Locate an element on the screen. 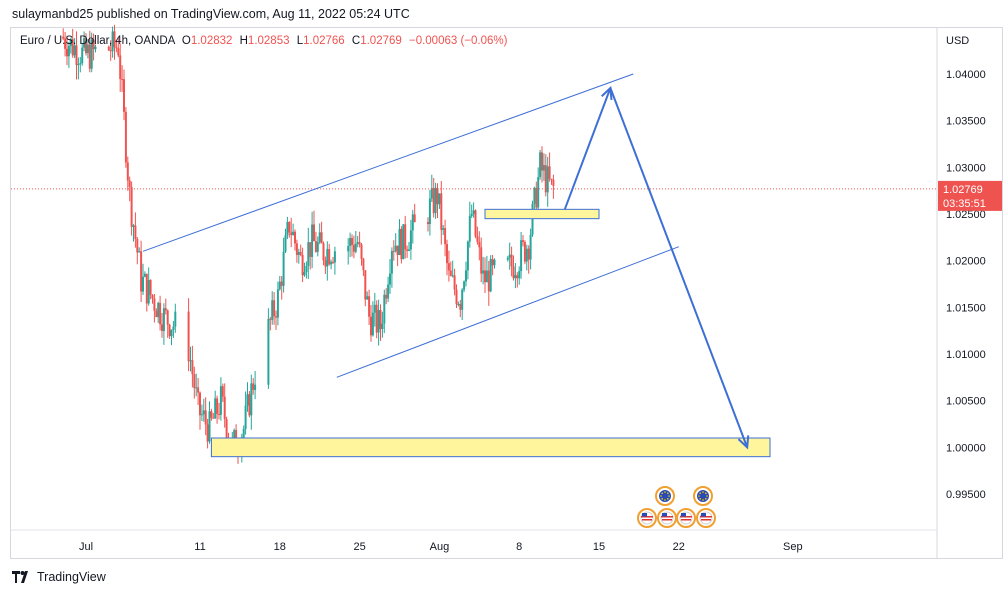  channel-lower-line is located at coordinates (507, 312).